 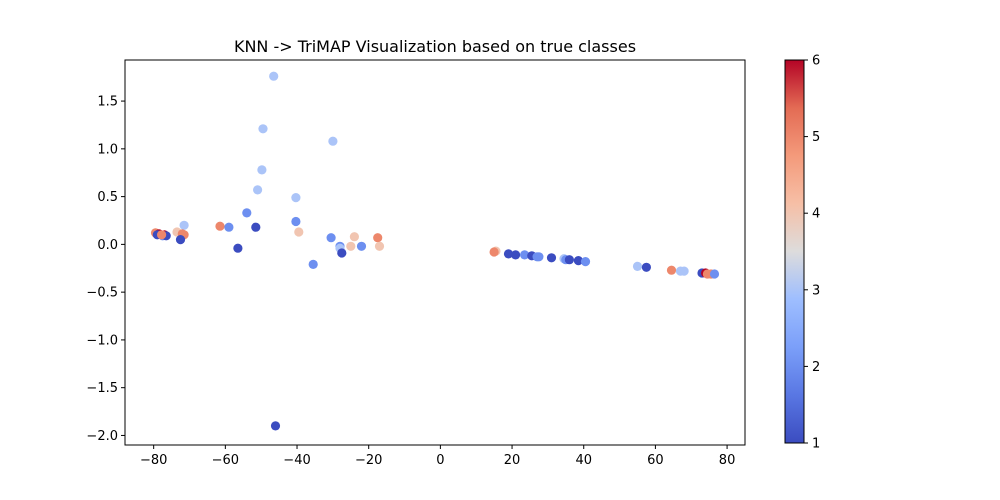 I want to click on x-tick-label: −40, so click(x=296, y=460).